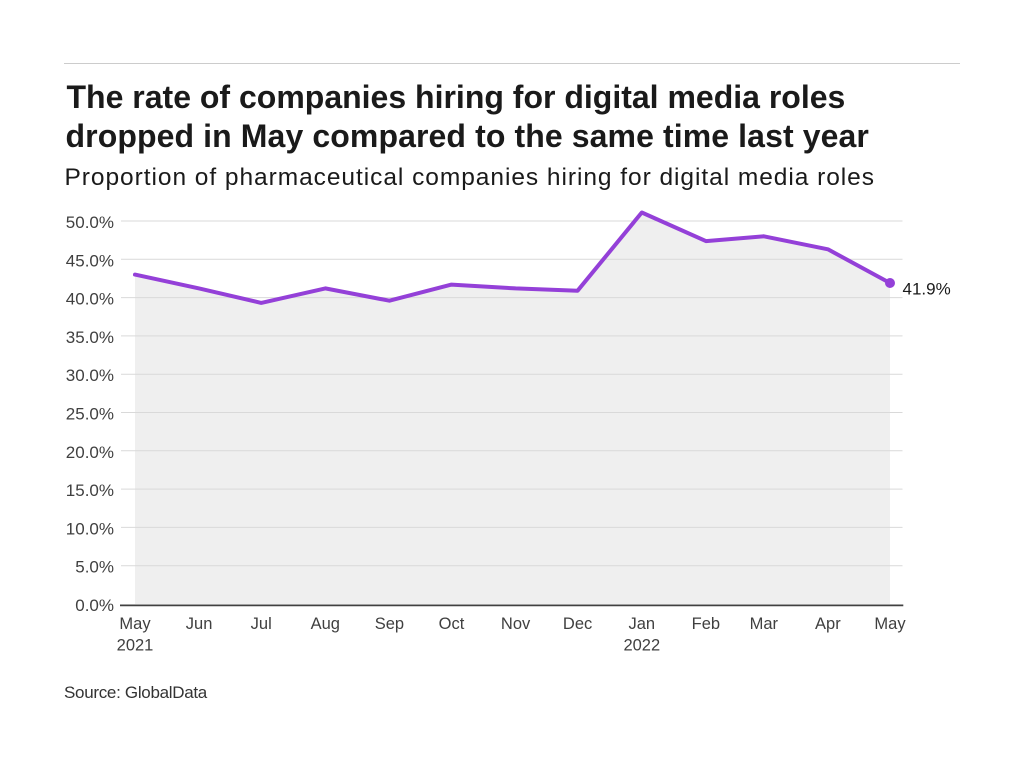 The image size is (1024, 768). I want to click on svg-text: Sep, so click(389, 624).